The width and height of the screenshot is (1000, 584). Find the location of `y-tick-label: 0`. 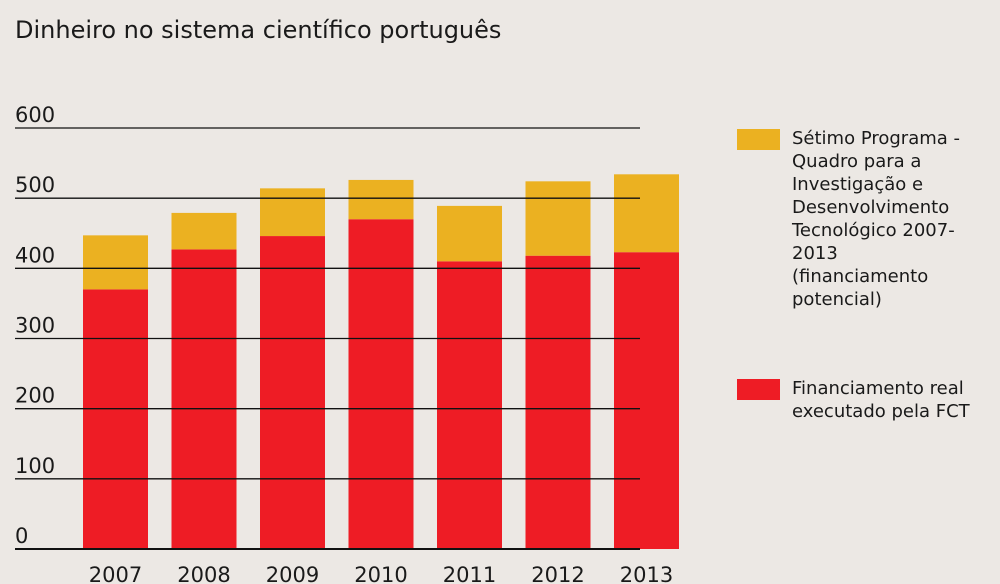

y-tick-label: 0 is located at coordinates (21, 536).